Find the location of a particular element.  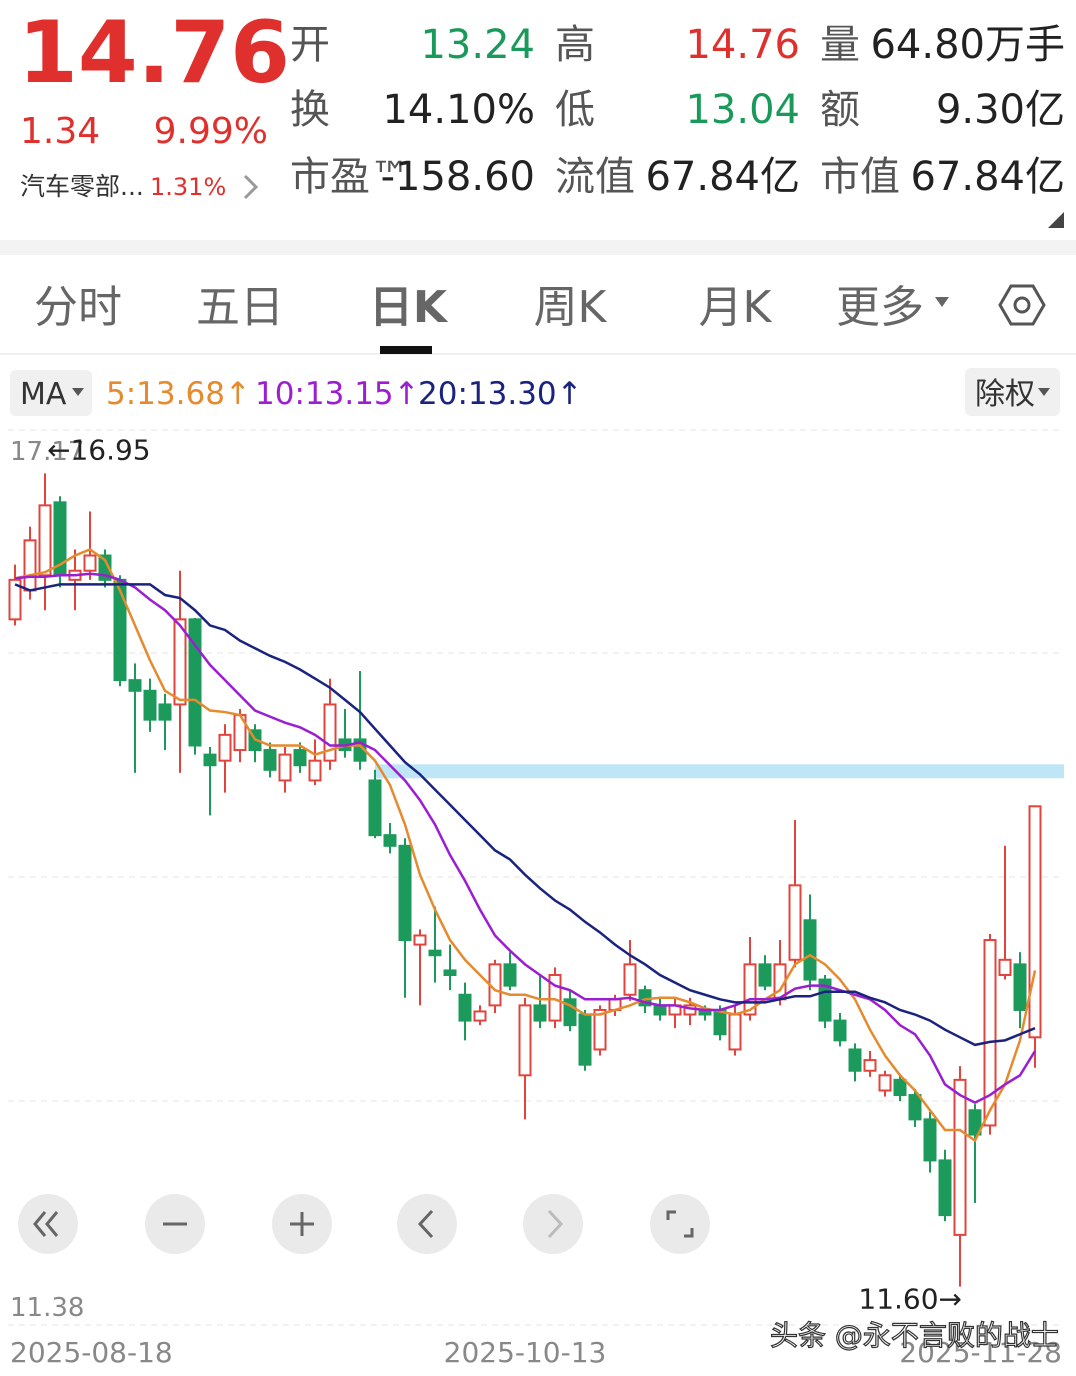

field-label: 市盈™ is located at coordinates (350, 177).